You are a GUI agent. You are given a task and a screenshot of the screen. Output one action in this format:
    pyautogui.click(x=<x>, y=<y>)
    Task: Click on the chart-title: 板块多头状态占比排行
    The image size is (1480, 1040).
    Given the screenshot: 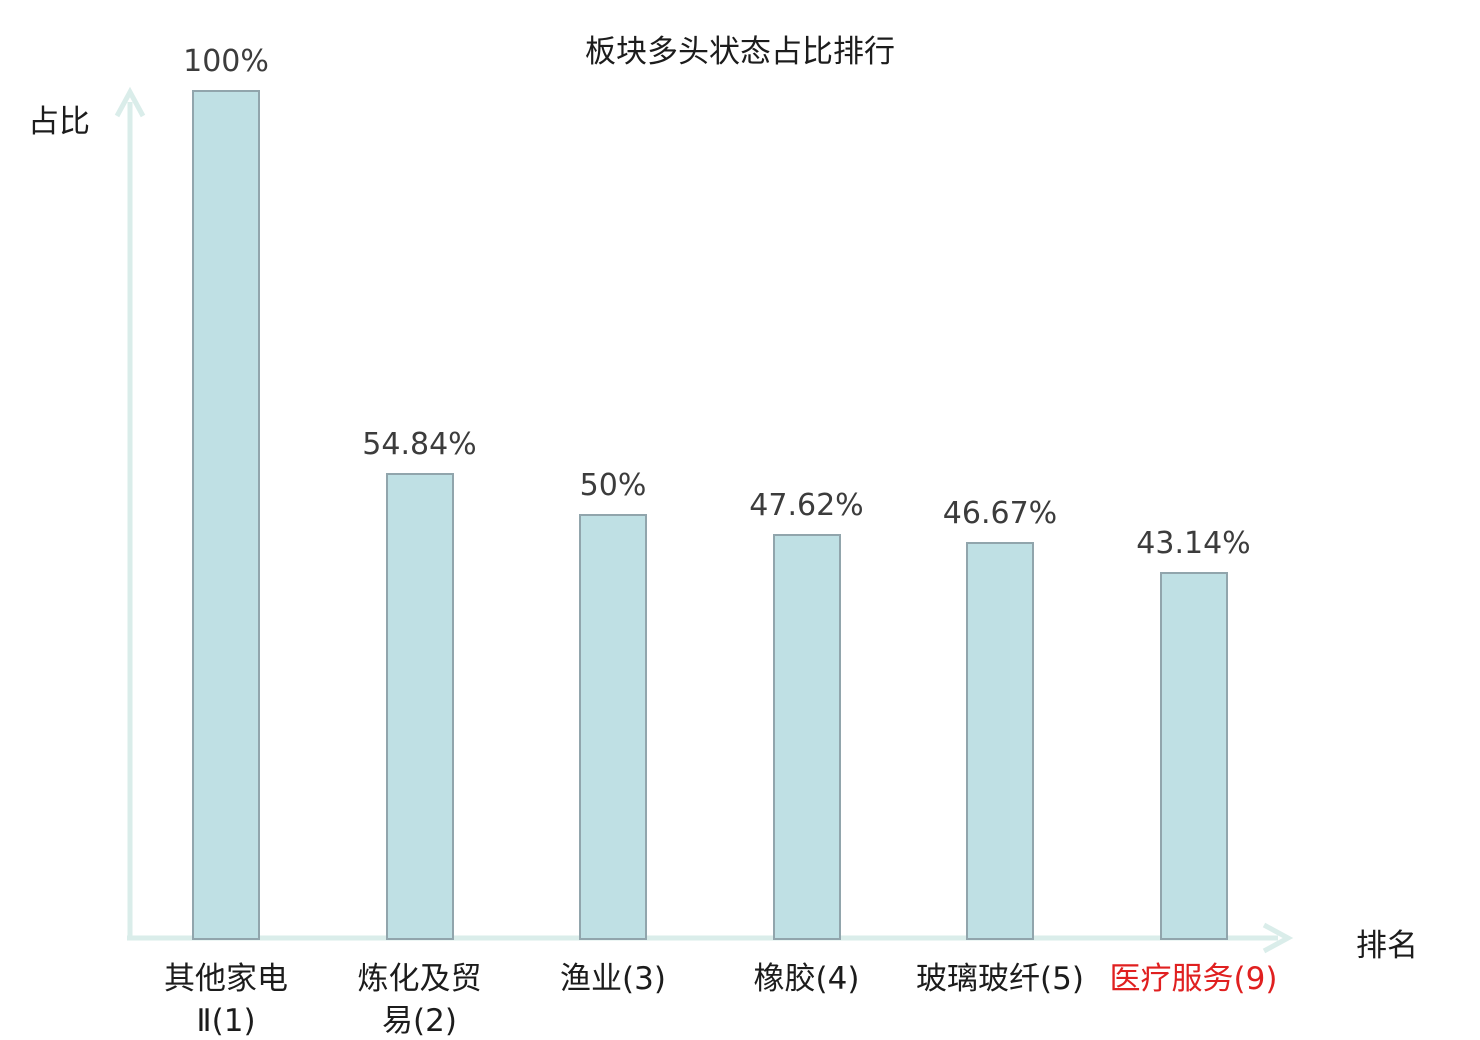 What is the action you would take?
    pyautogui.click(x=740, y=52)
    